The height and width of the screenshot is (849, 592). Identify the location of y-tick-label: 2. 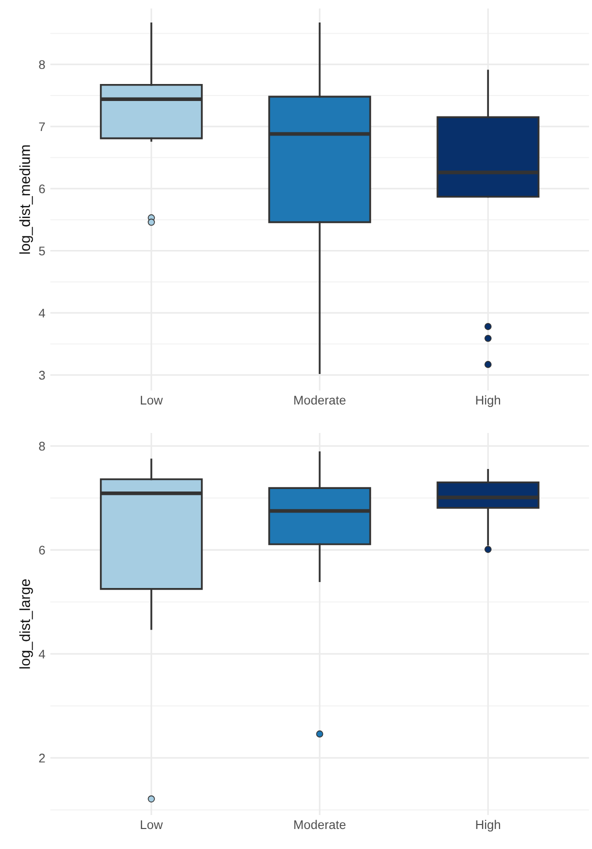
(42, 758).